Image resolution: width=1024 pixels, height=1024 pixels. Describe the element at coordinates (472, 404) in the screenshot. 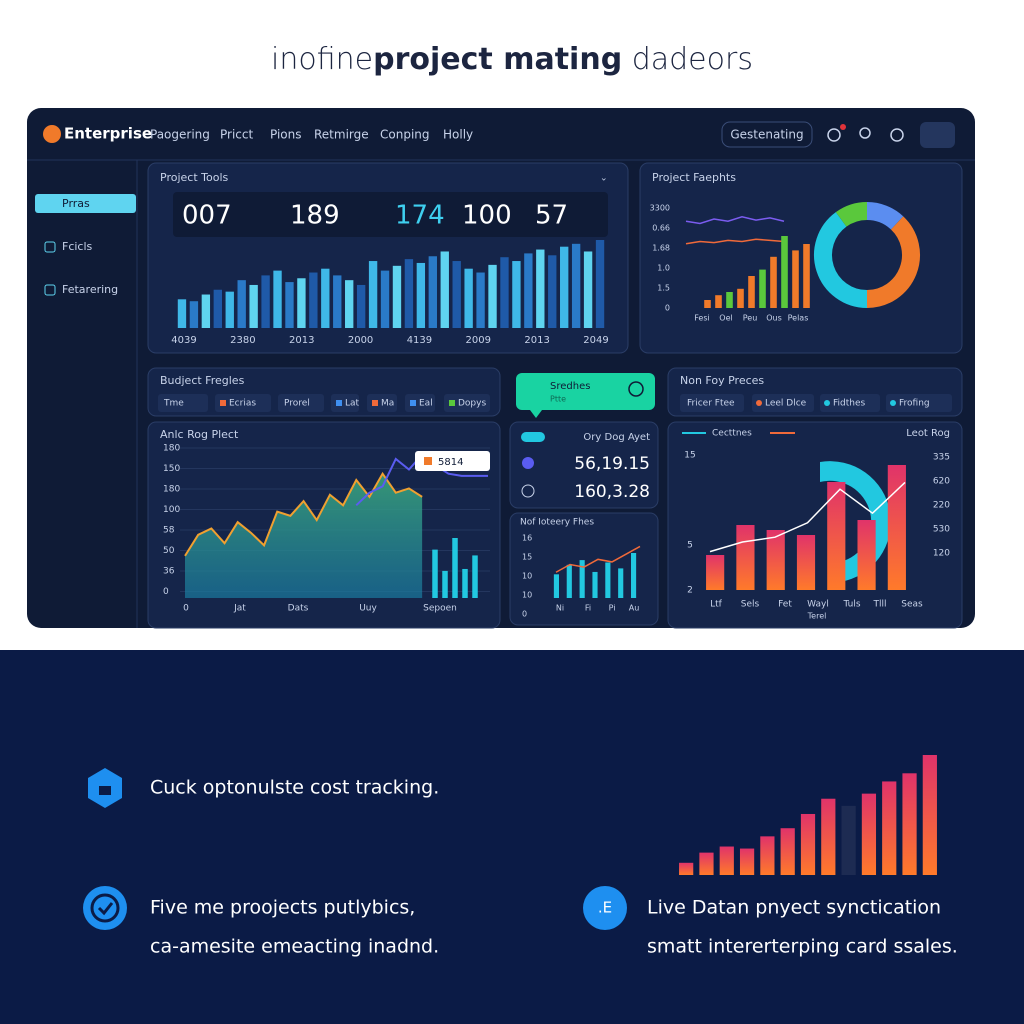

I see `chip-label: Dopys` at that location.